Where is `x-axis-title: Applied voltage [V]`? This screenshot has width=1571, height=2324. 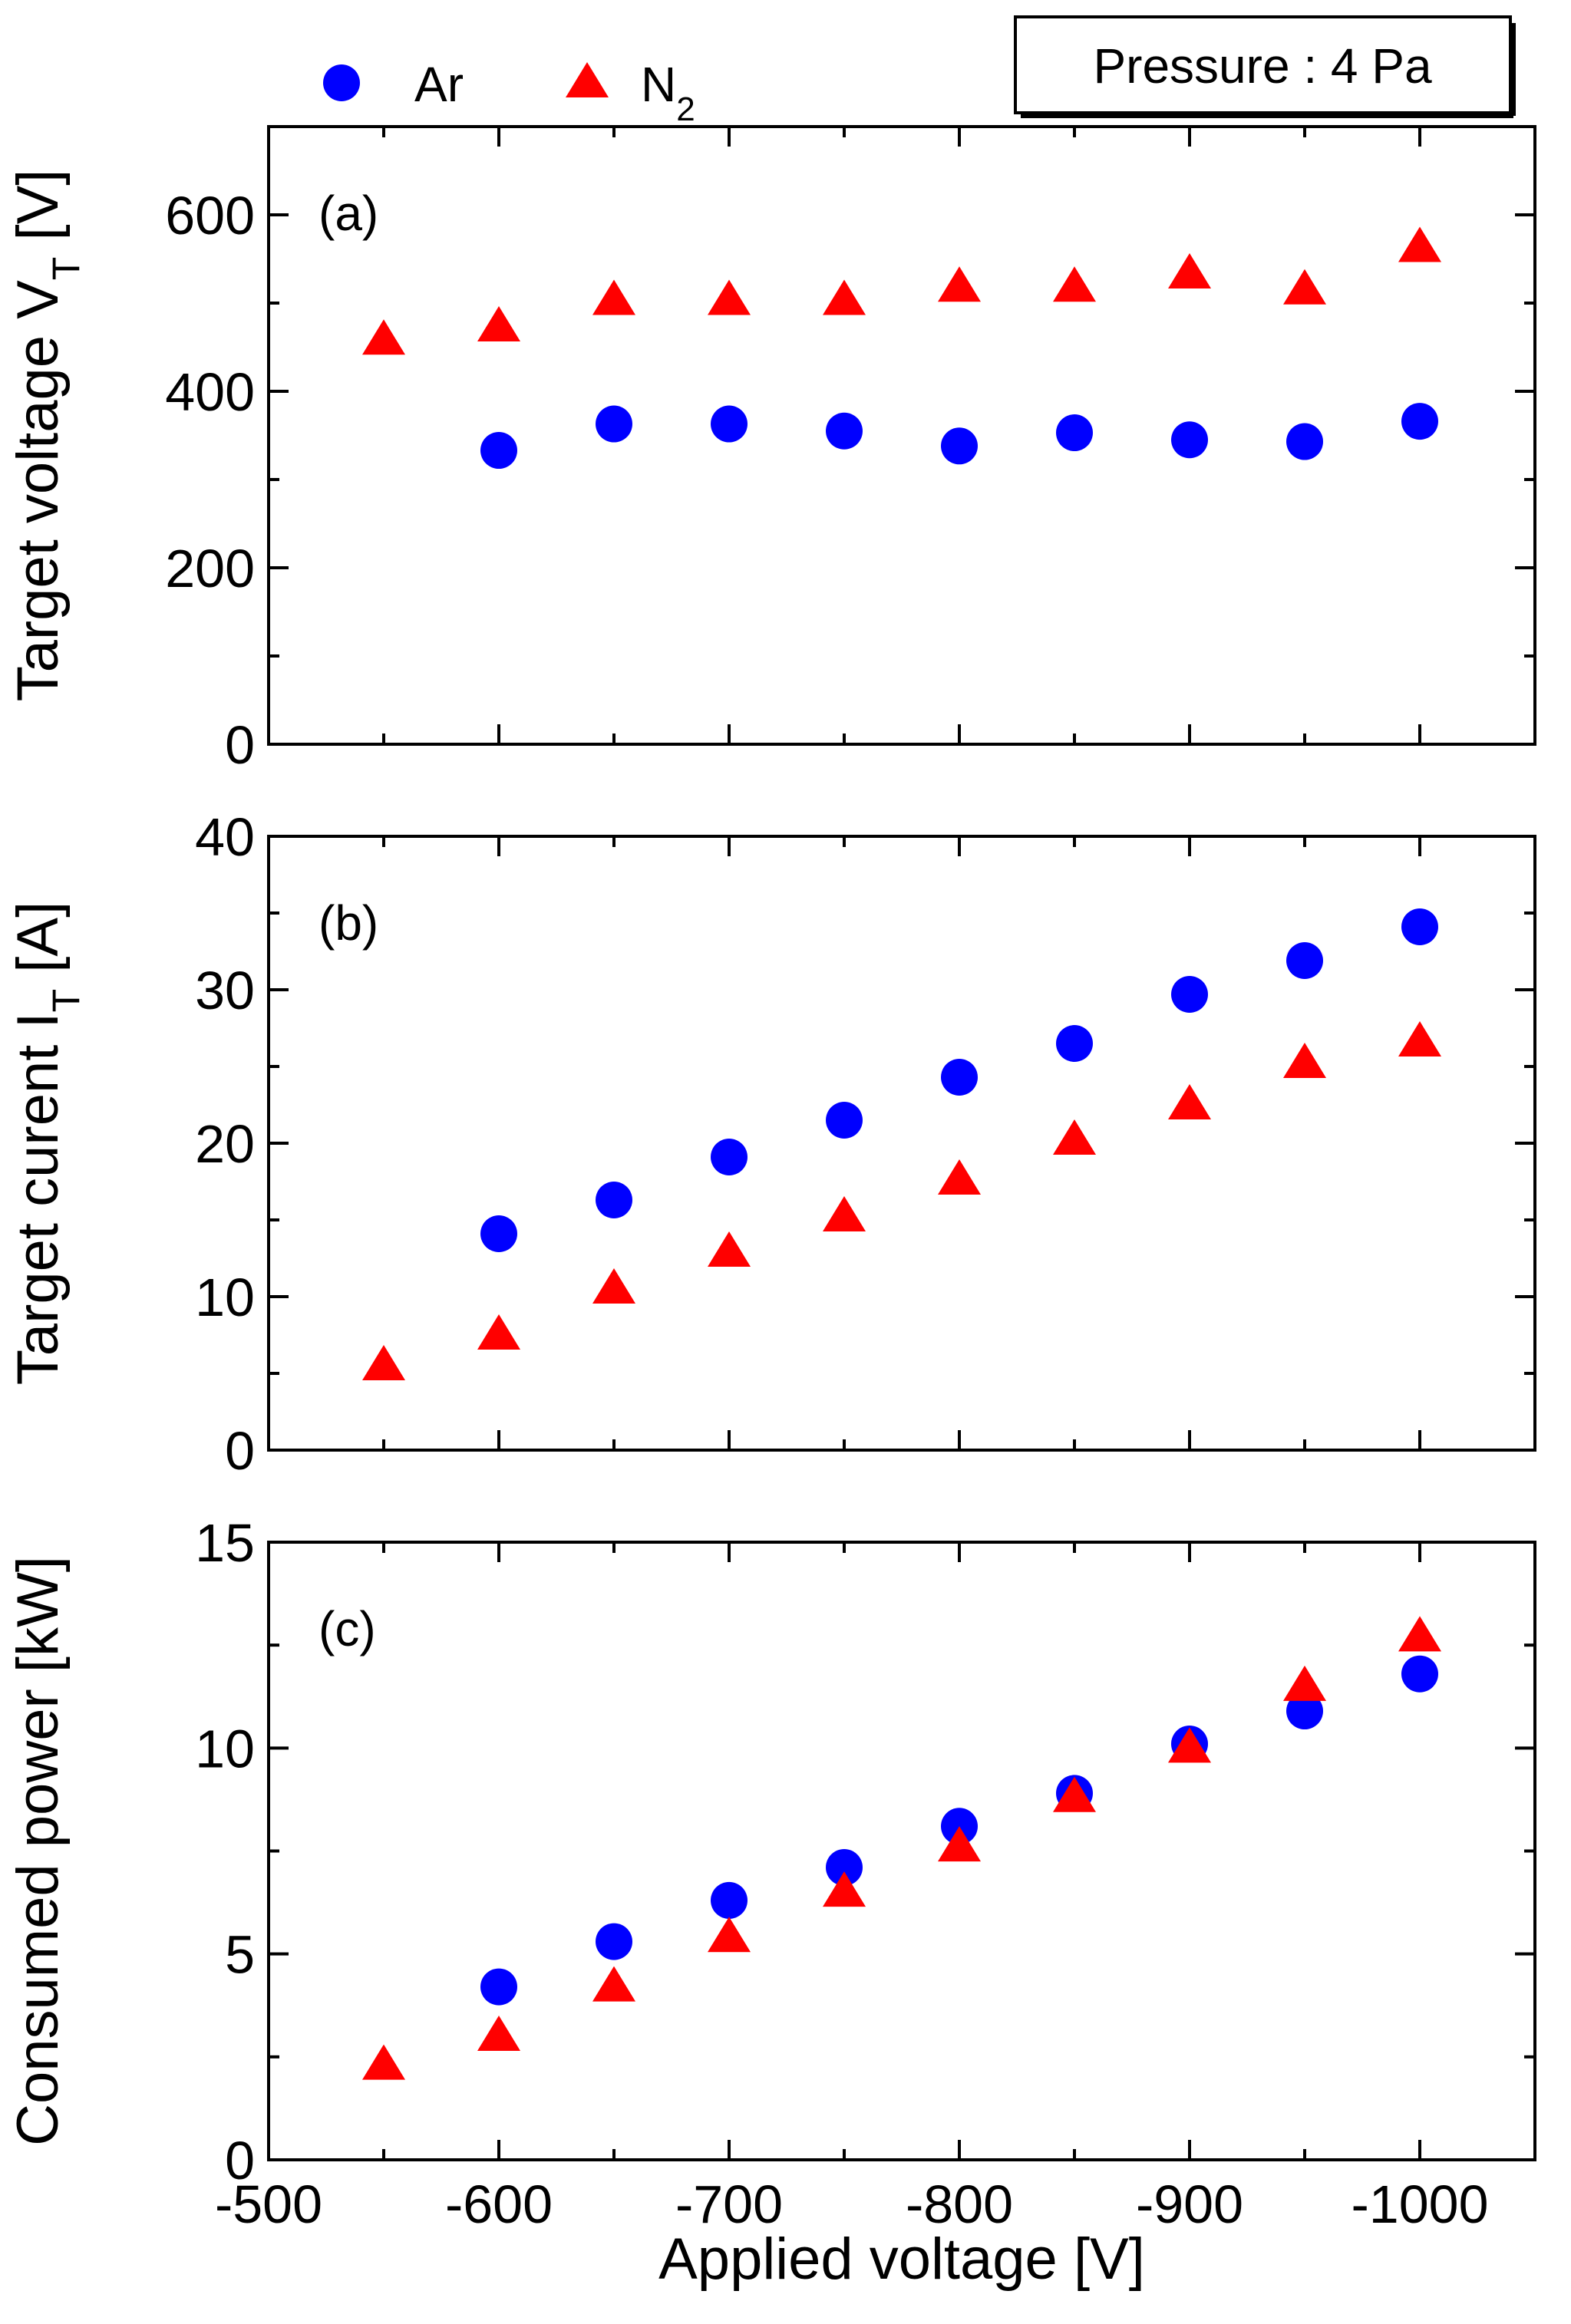 x-axis-title: Applied voltage [V] is located at coordinates (901, 2259).